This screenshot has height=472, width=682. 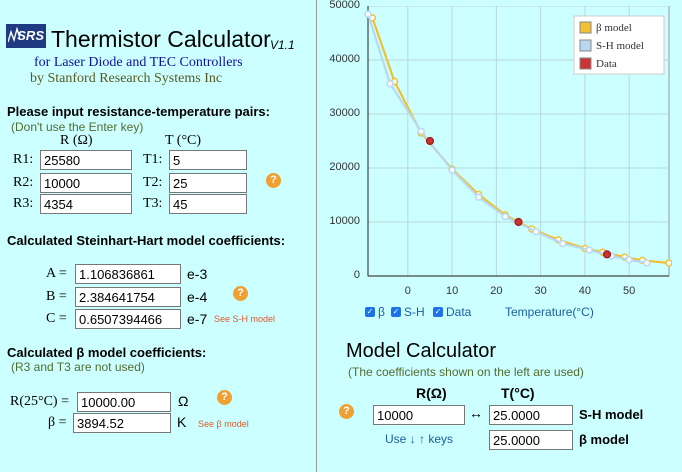 I want to click on sh-c-input, so click(x=128, y=319).